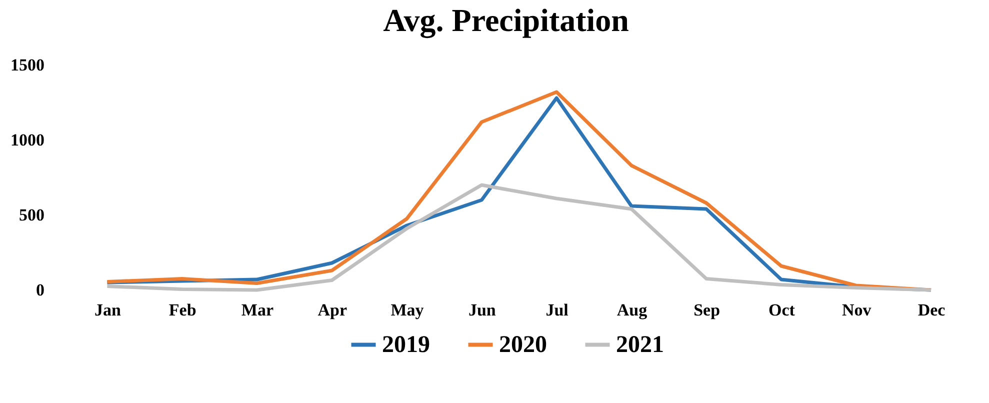  What do you see at coordinates (31, 215) in the screenshot?
I see `y-tick-label: 500` at bounding box center [31, 215].